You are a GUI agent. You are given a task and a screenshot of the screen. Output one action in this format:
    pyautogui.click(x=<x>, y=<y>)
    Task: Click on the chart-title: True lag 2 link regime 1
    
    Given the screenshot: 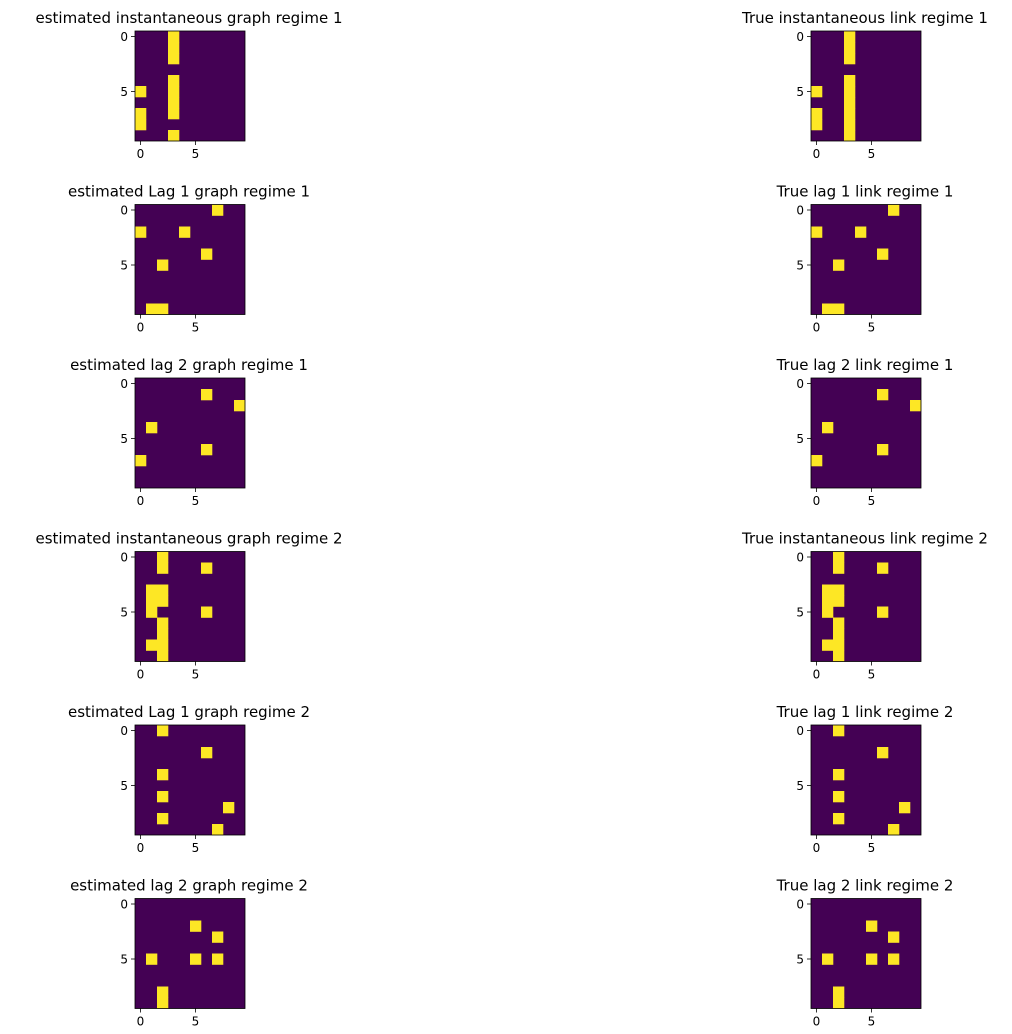 What is the action you would take?
    pyautogui.click(x=865, y=365)
    